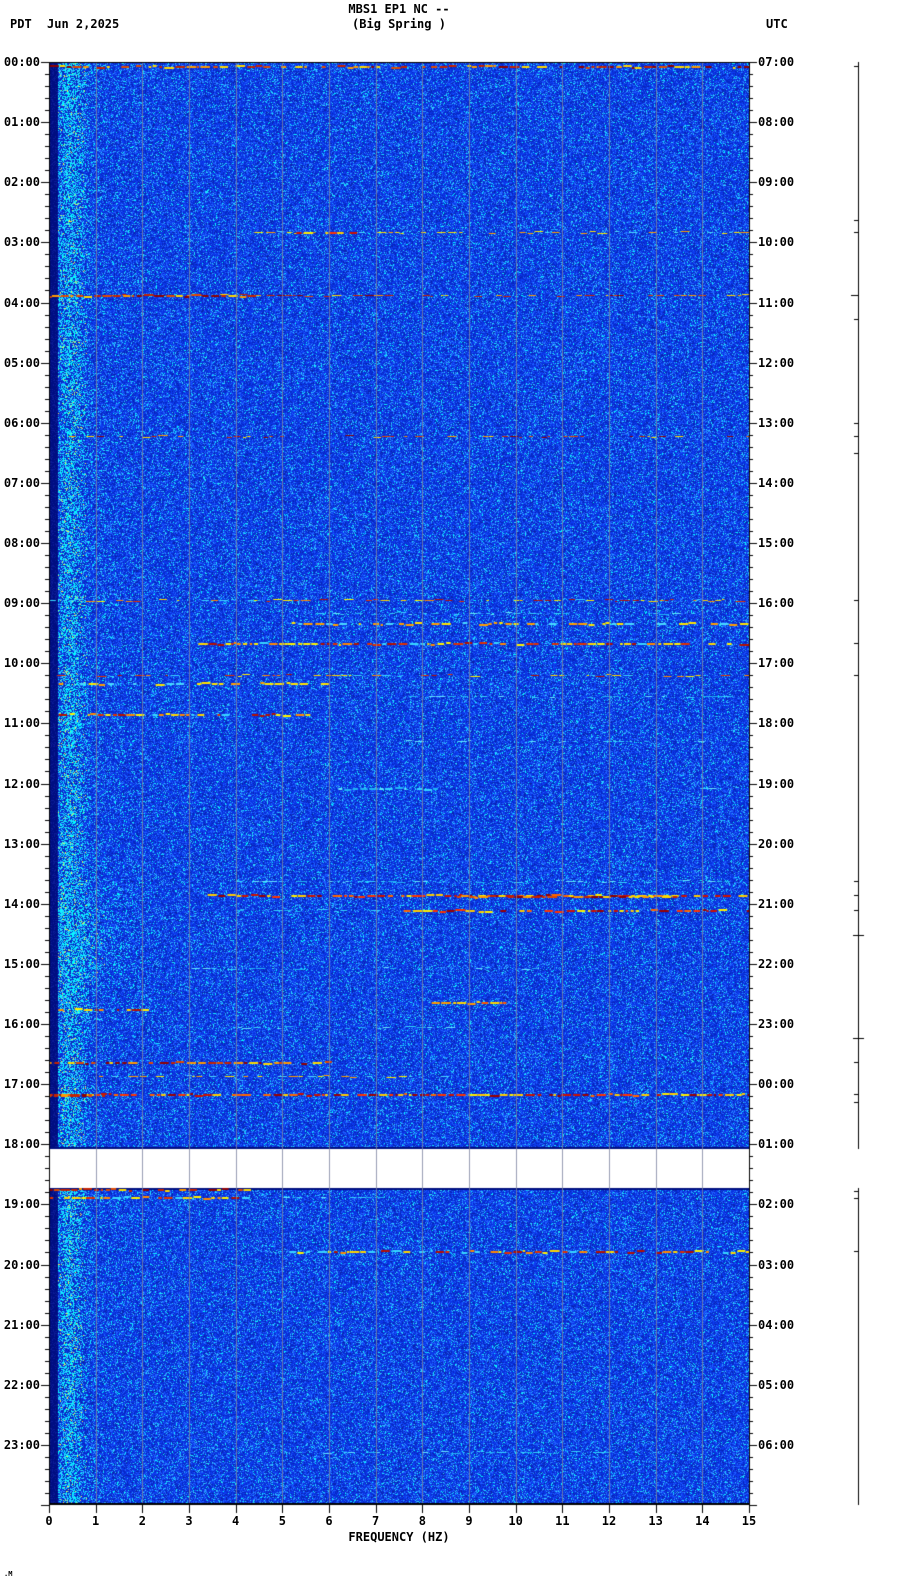 This screenshot has width=902, height=1584. Describe the element at coordinates (399, 1537) in the screenshot. I see `x-axis-title: FREQUENCY (HZ)` at that location.